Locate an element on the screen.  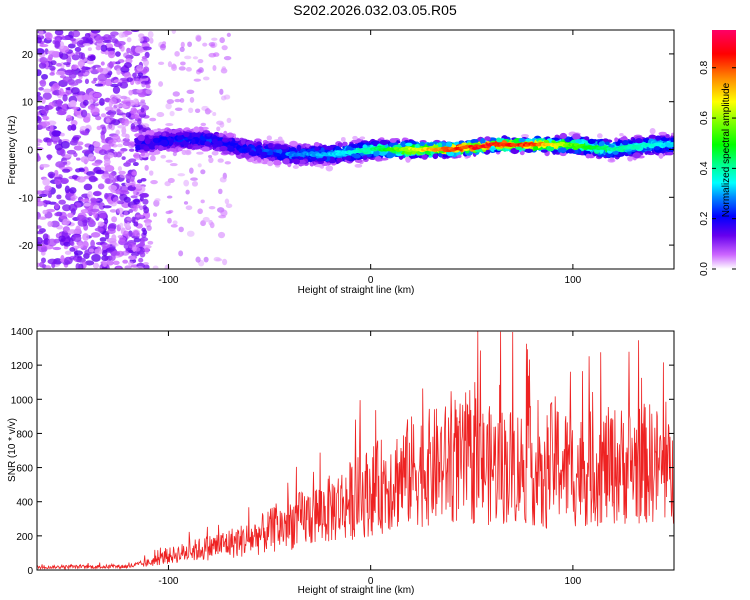
x-tick-label: 0 is located at coordinates (371, 280).